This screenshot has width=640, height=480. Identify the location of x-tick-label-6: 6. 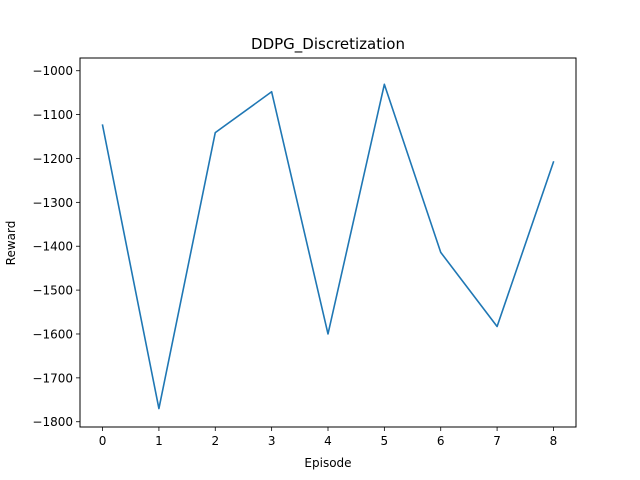
(441, 441).